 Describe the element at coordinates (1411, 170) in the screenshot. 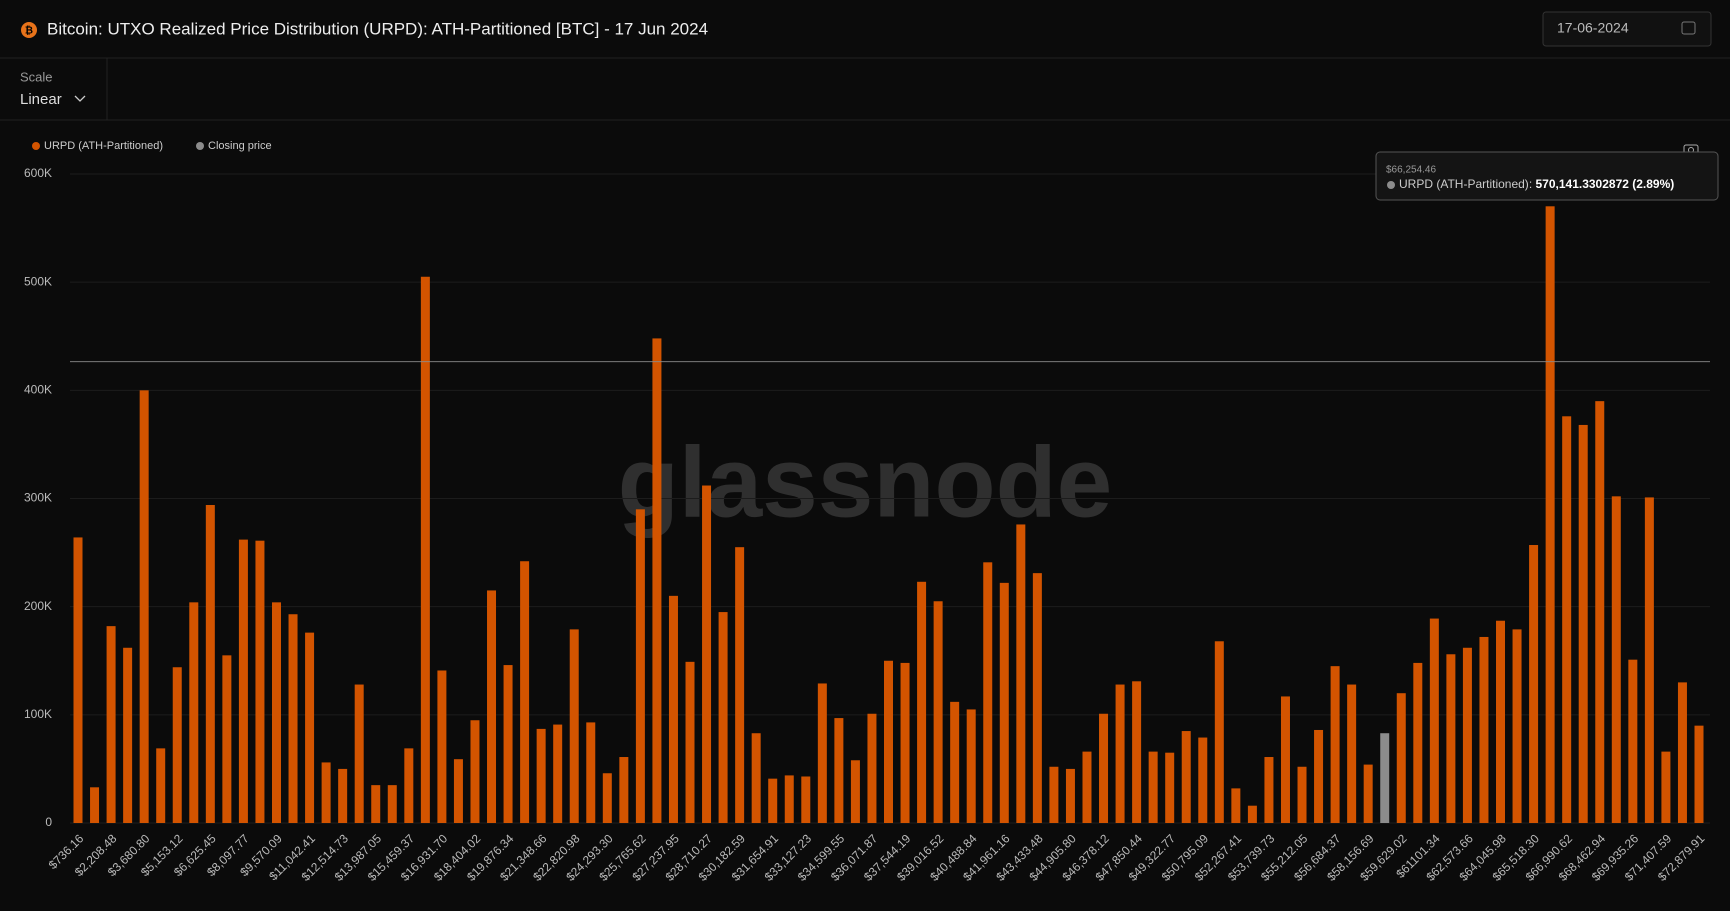

I see `tooltip-title: $66,254.46` at that location.